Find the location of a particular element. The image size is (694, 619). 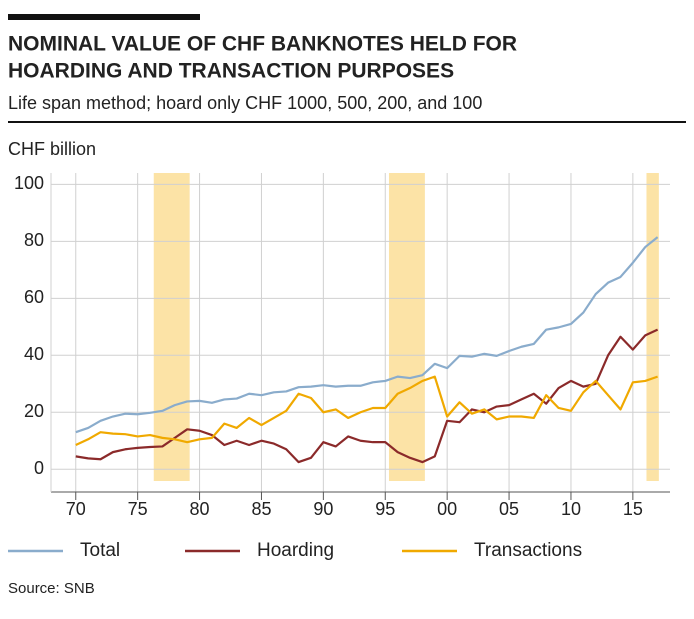

x-tick-label: 95 is located at coordinates (385, 509).